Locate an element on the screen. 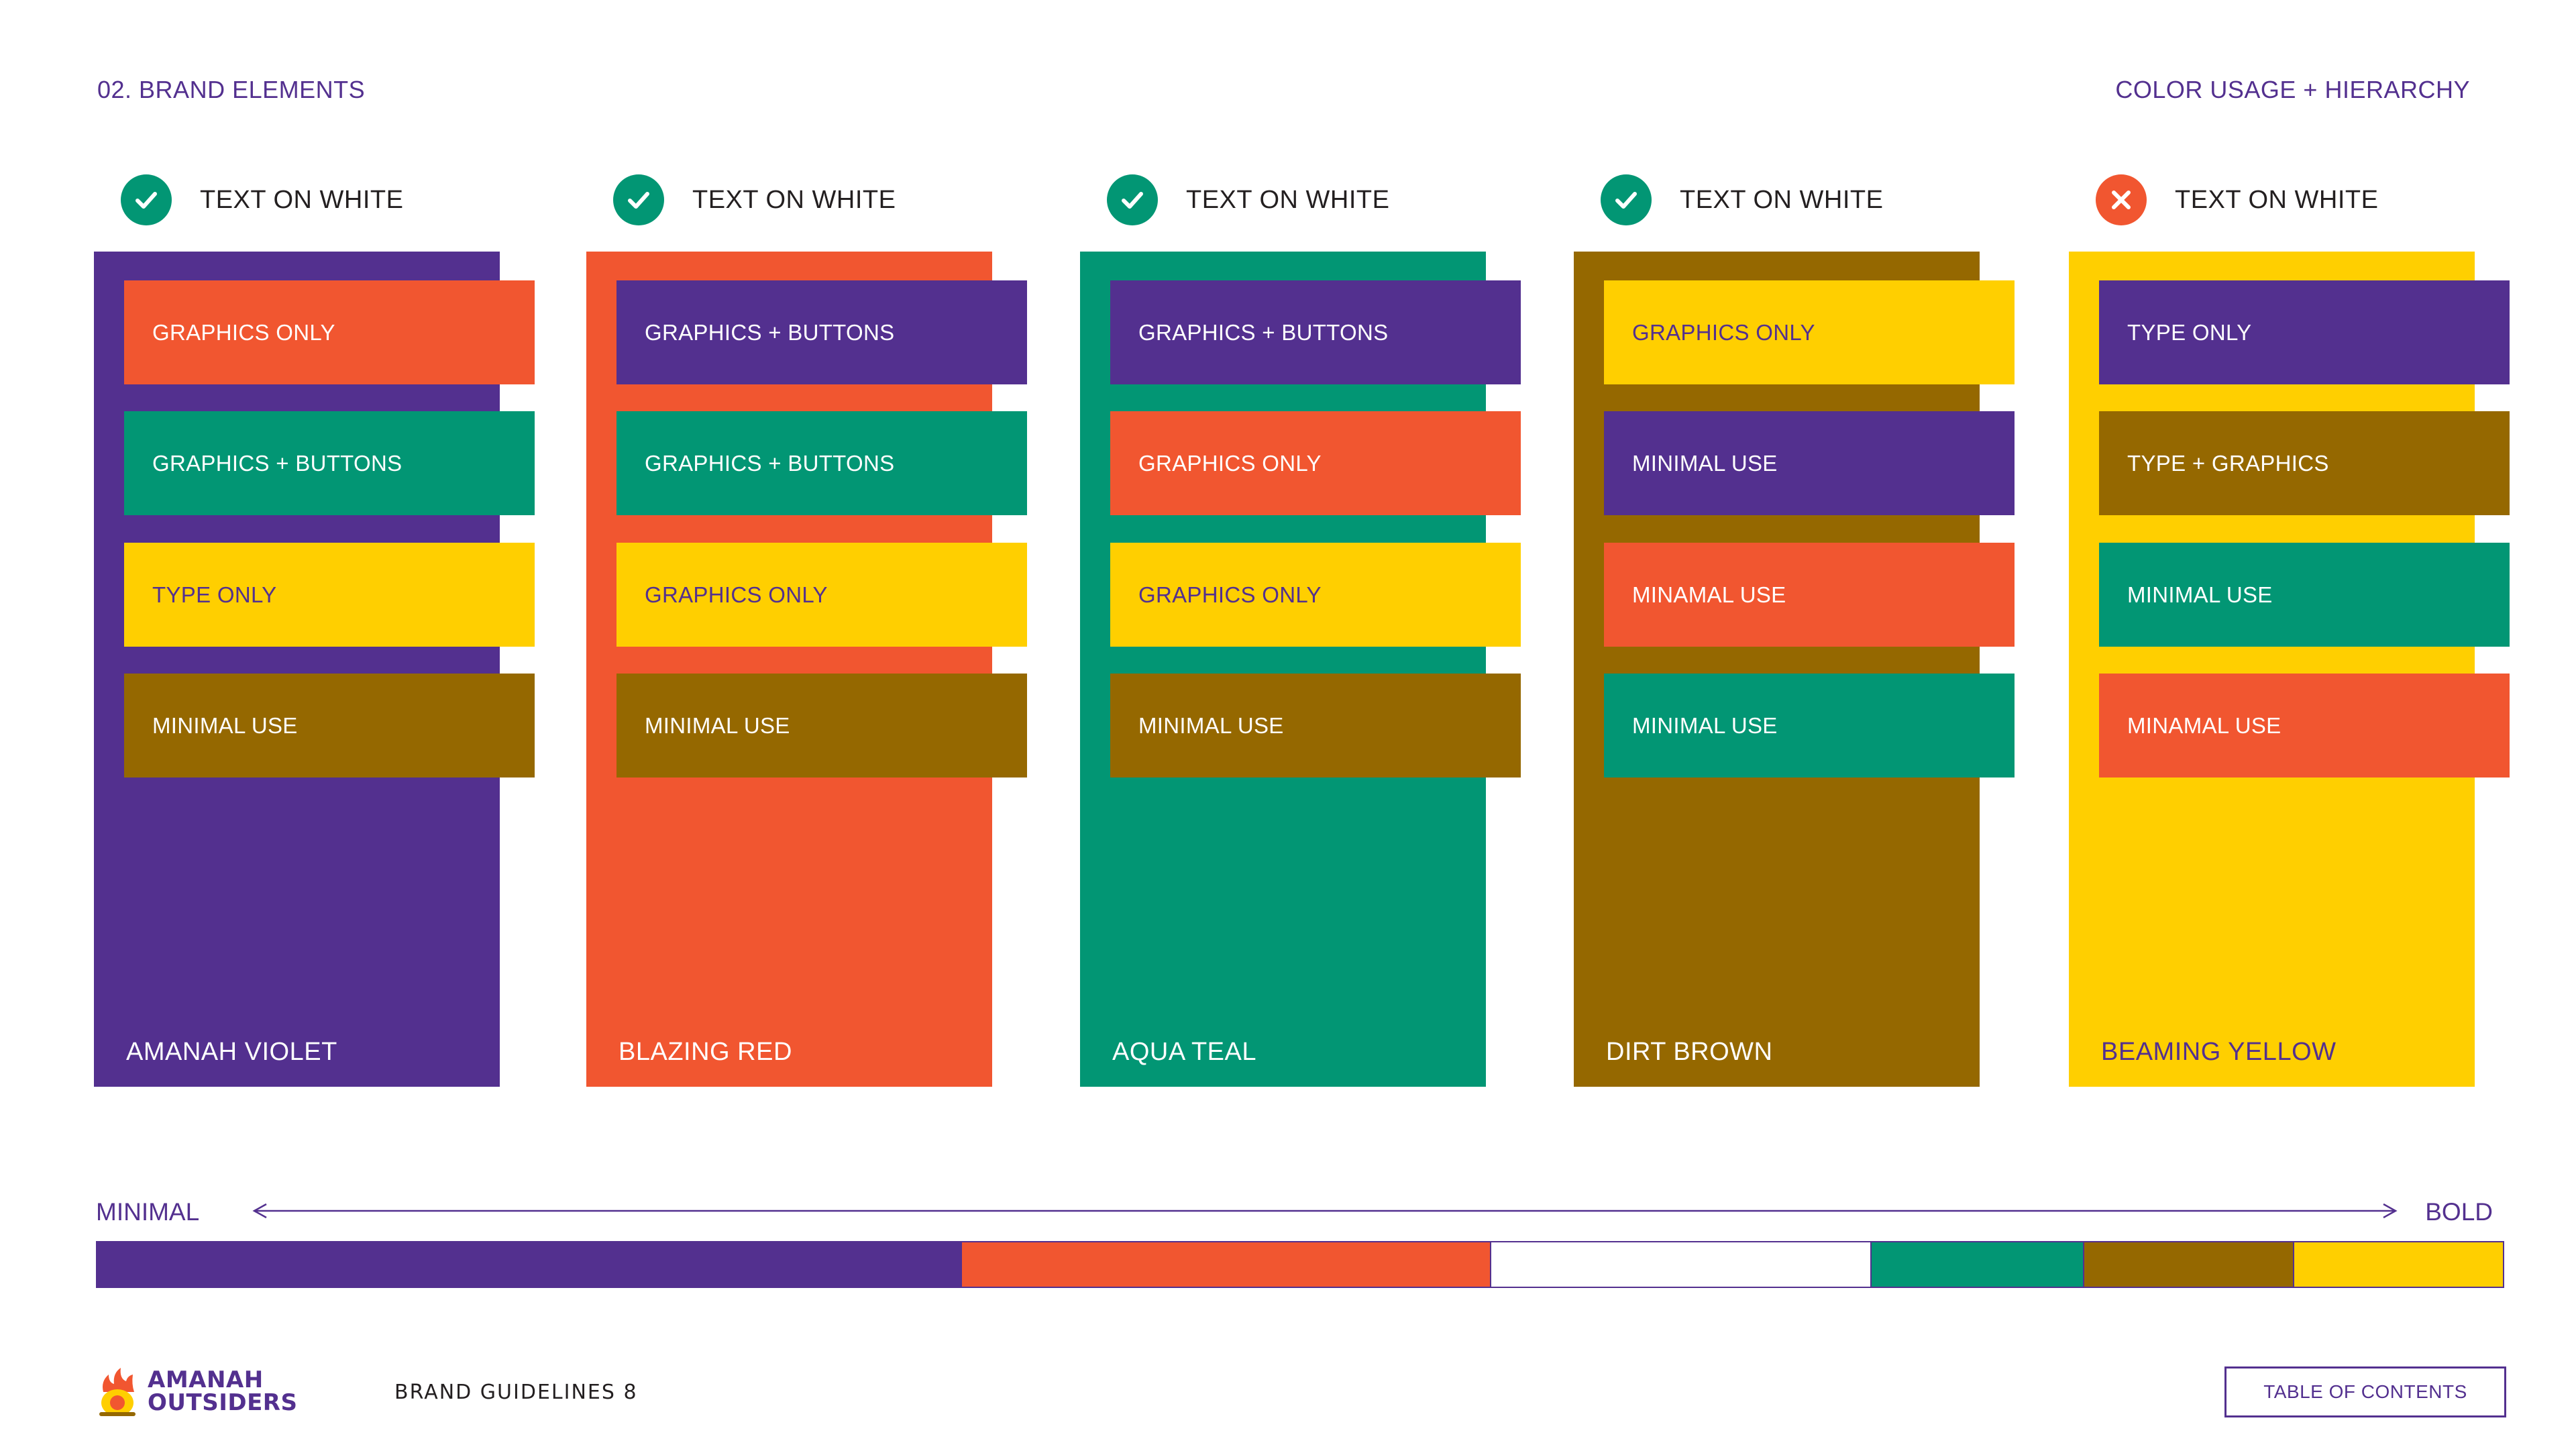  swatch-name: DIRT BROWN is located at coordinates (1689, 1052).